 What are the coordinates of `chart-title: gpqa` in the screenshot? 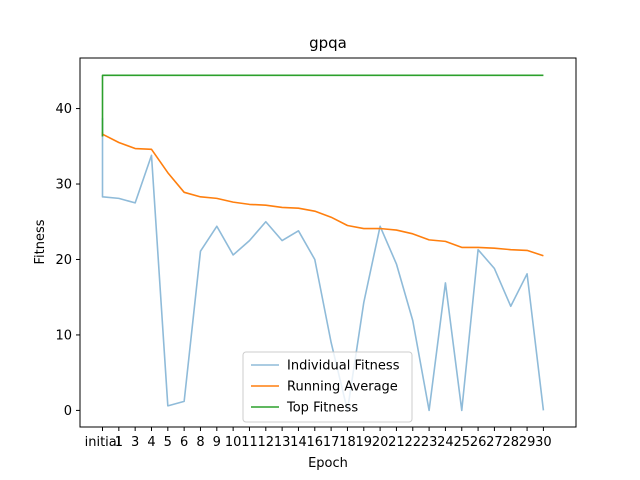 It's located at (328, 43).